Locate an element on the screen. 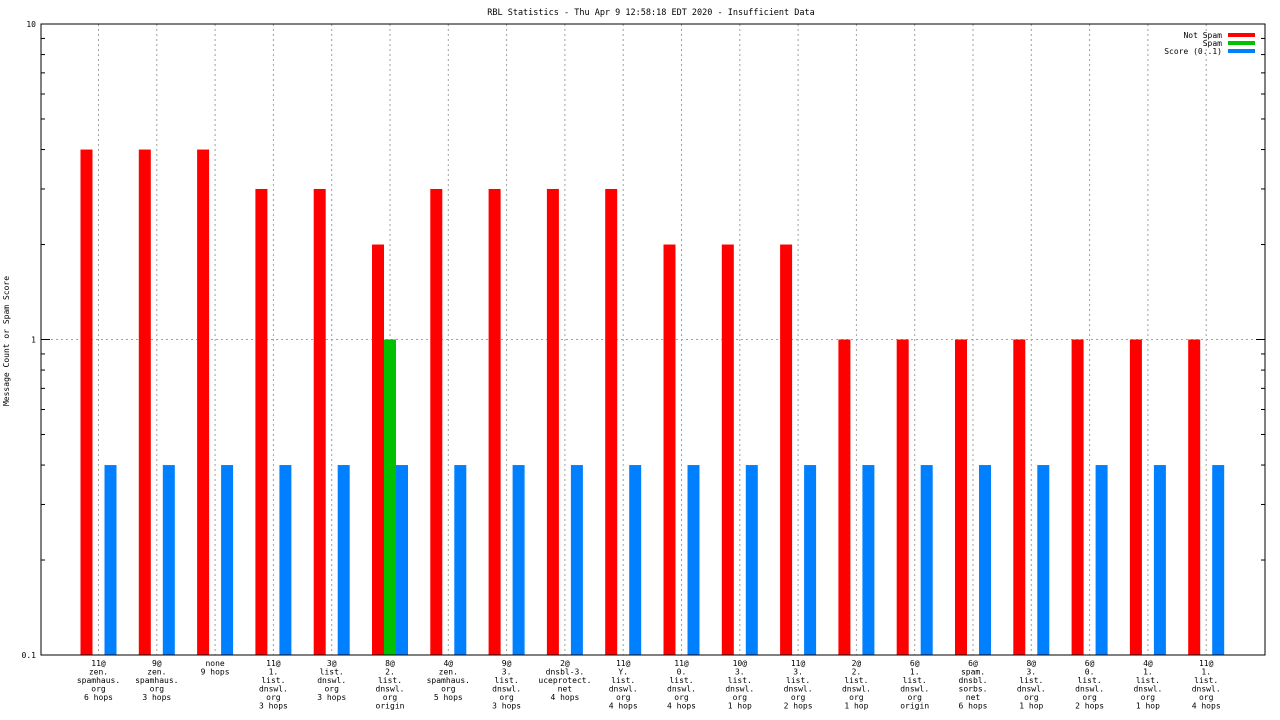 This screenshot has width=1280, height=720. x-tick-label: 11@ 1. list. dnswl. org 3 hops is located at coordinates (273, 685).